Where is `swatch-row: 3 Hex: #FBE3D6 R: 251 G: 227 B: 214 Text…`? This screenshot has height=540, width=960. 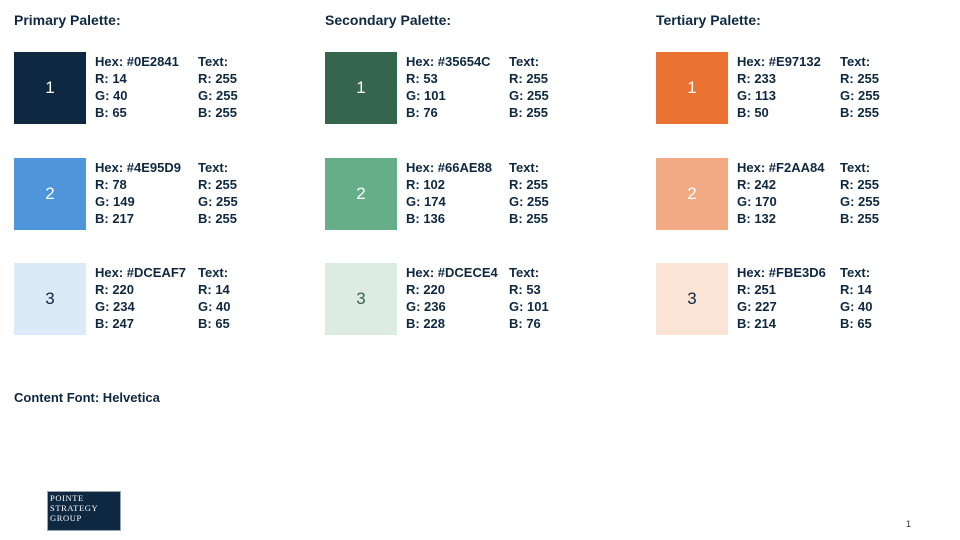 swatch-row: 3 Hex: #FBE3D6 R: 251 G: 227 B: 214 Text… is located at coordinates (806, 299).